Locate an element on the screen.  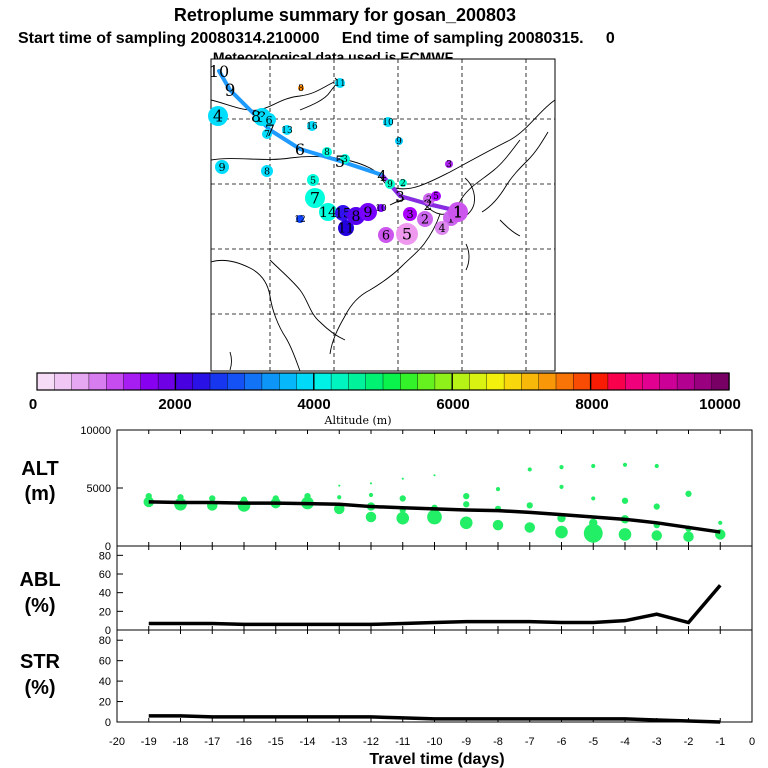
x-tick-label: -12 is located at coordinates (371, 742).